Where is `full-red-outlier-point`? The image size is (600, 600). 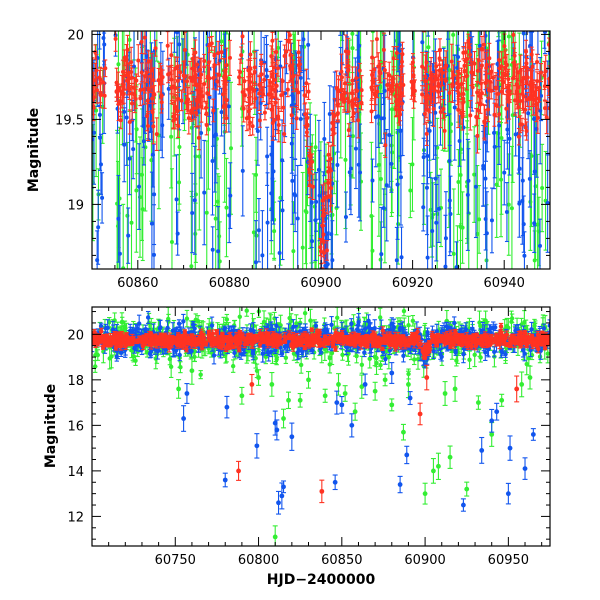
full-red-outlier-point is located at coordinates (322, 491).